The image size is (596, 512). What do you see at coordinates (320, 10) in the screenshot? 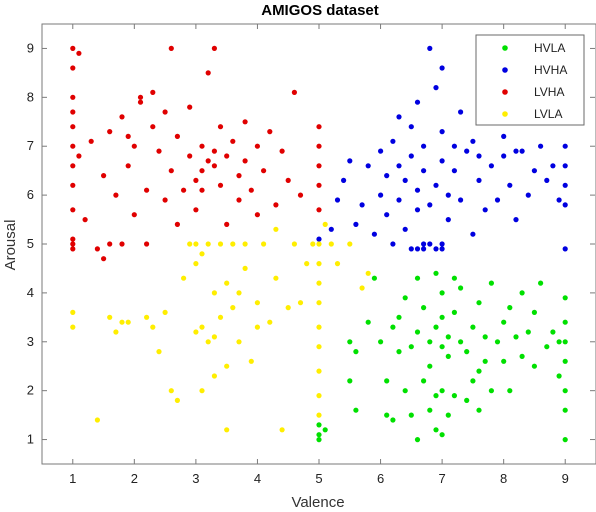
I see `chart-title: AMIGOS dataset` at bounding box center [320, 10].